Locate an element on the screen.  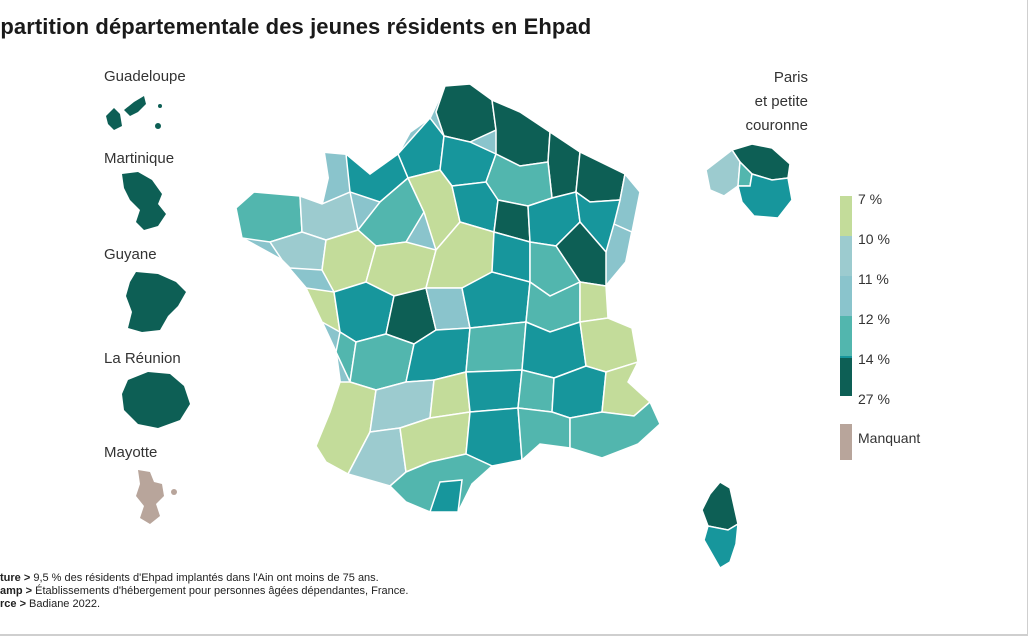
label-paris: Paris et petite couronne is located at coordinates (762, 102).